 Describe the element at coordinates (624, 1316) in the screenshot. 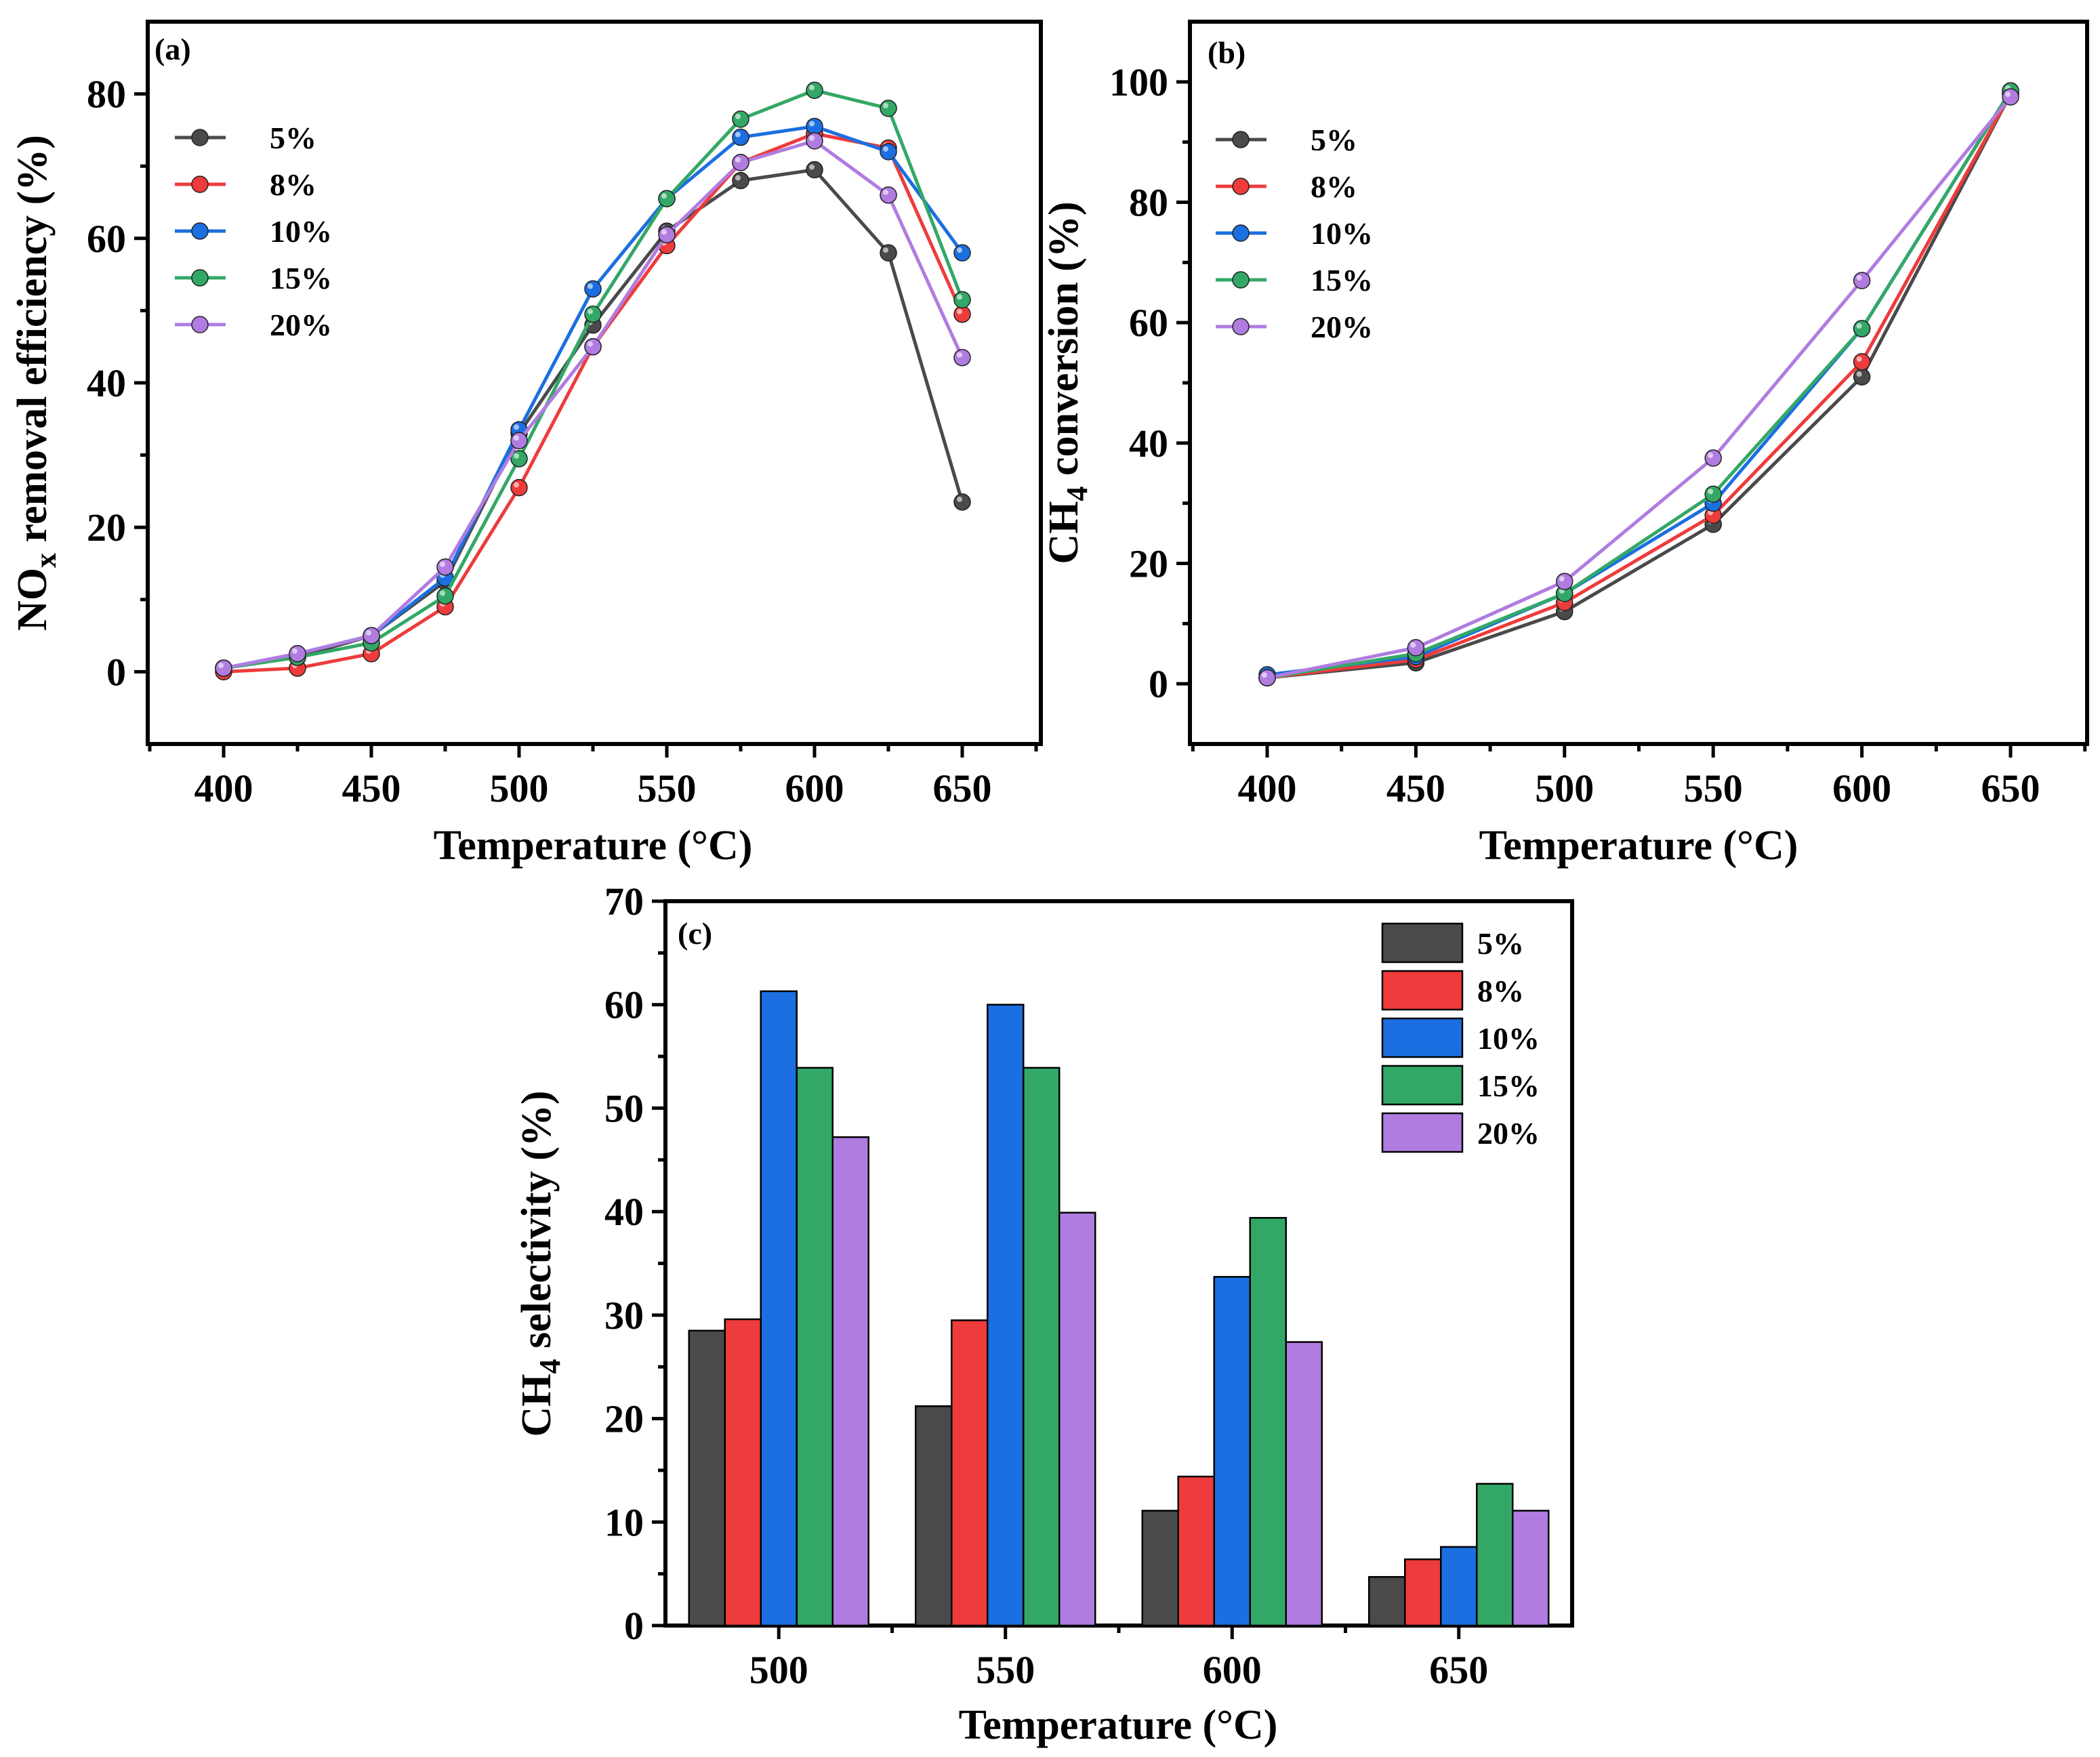

I see `y-tick-label: 30` at that location.